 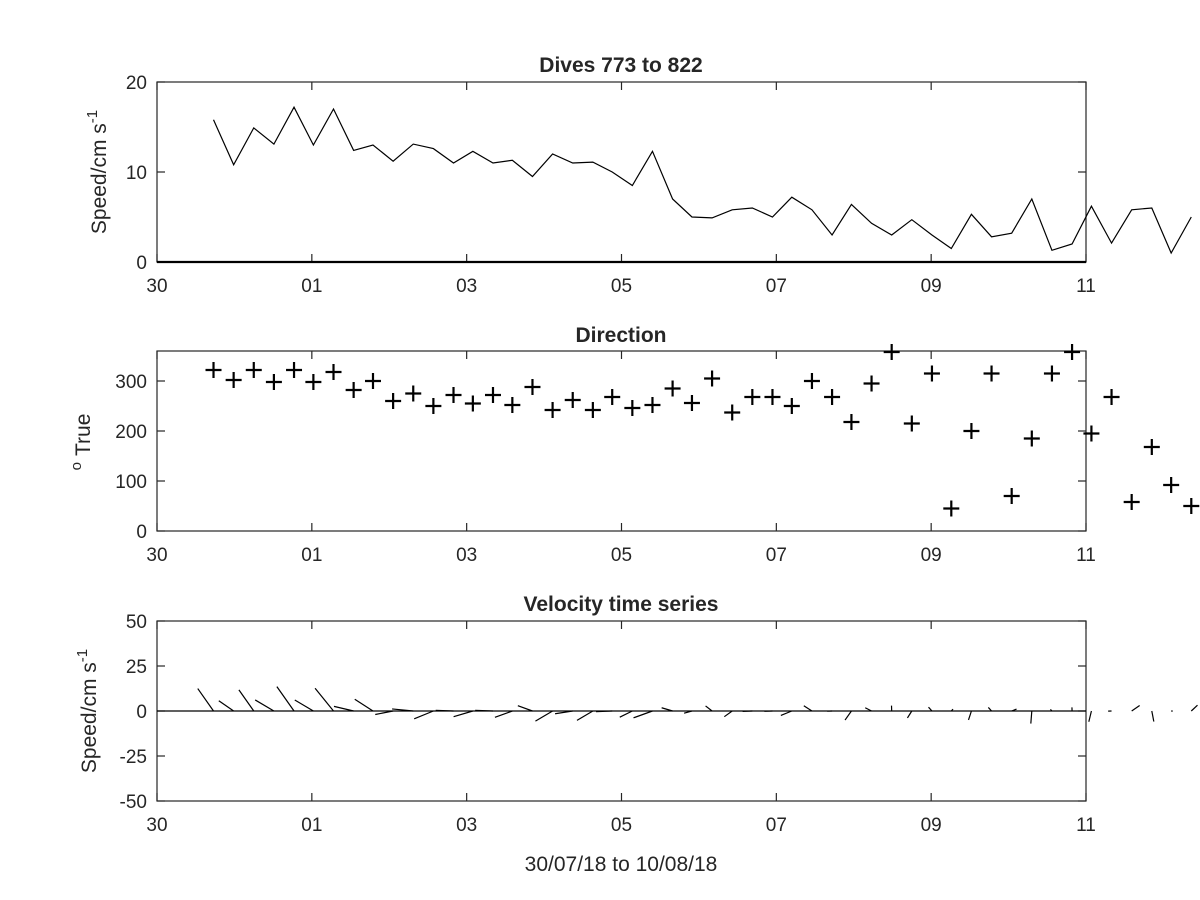 I want to click on y-tick-label: 200, so click(x=131, y=432).